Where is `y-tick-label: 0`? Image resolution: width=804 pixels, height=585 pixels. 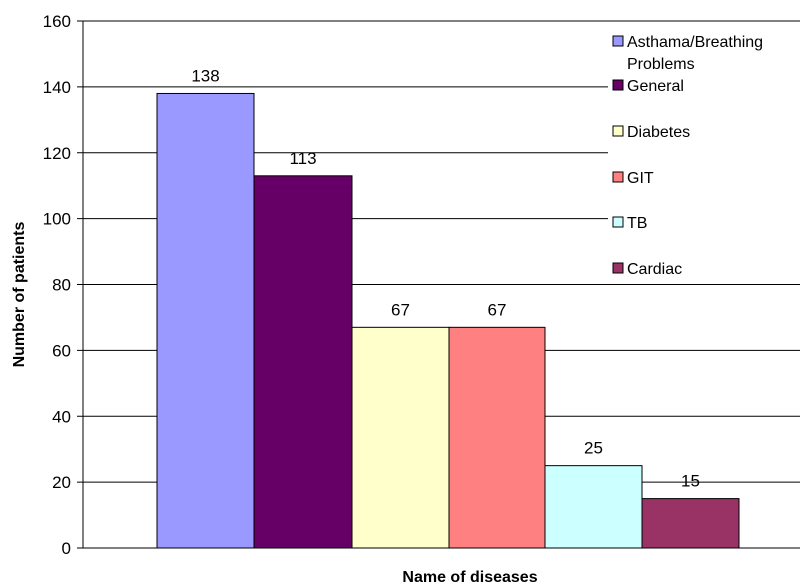
y-tick-label: 0 is located at coordinates (66, 548).